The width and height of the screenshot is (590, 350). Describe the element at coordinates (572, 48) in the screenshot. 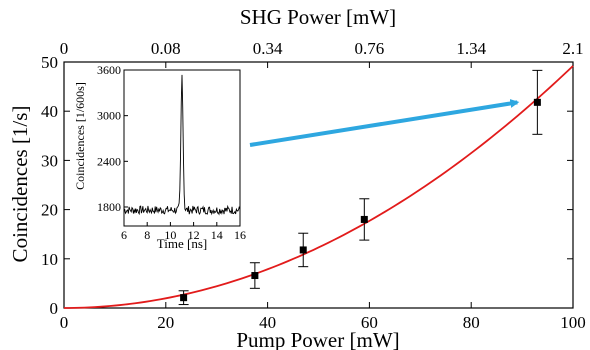

I see `top-x-tick-label: 2.1` at that location.